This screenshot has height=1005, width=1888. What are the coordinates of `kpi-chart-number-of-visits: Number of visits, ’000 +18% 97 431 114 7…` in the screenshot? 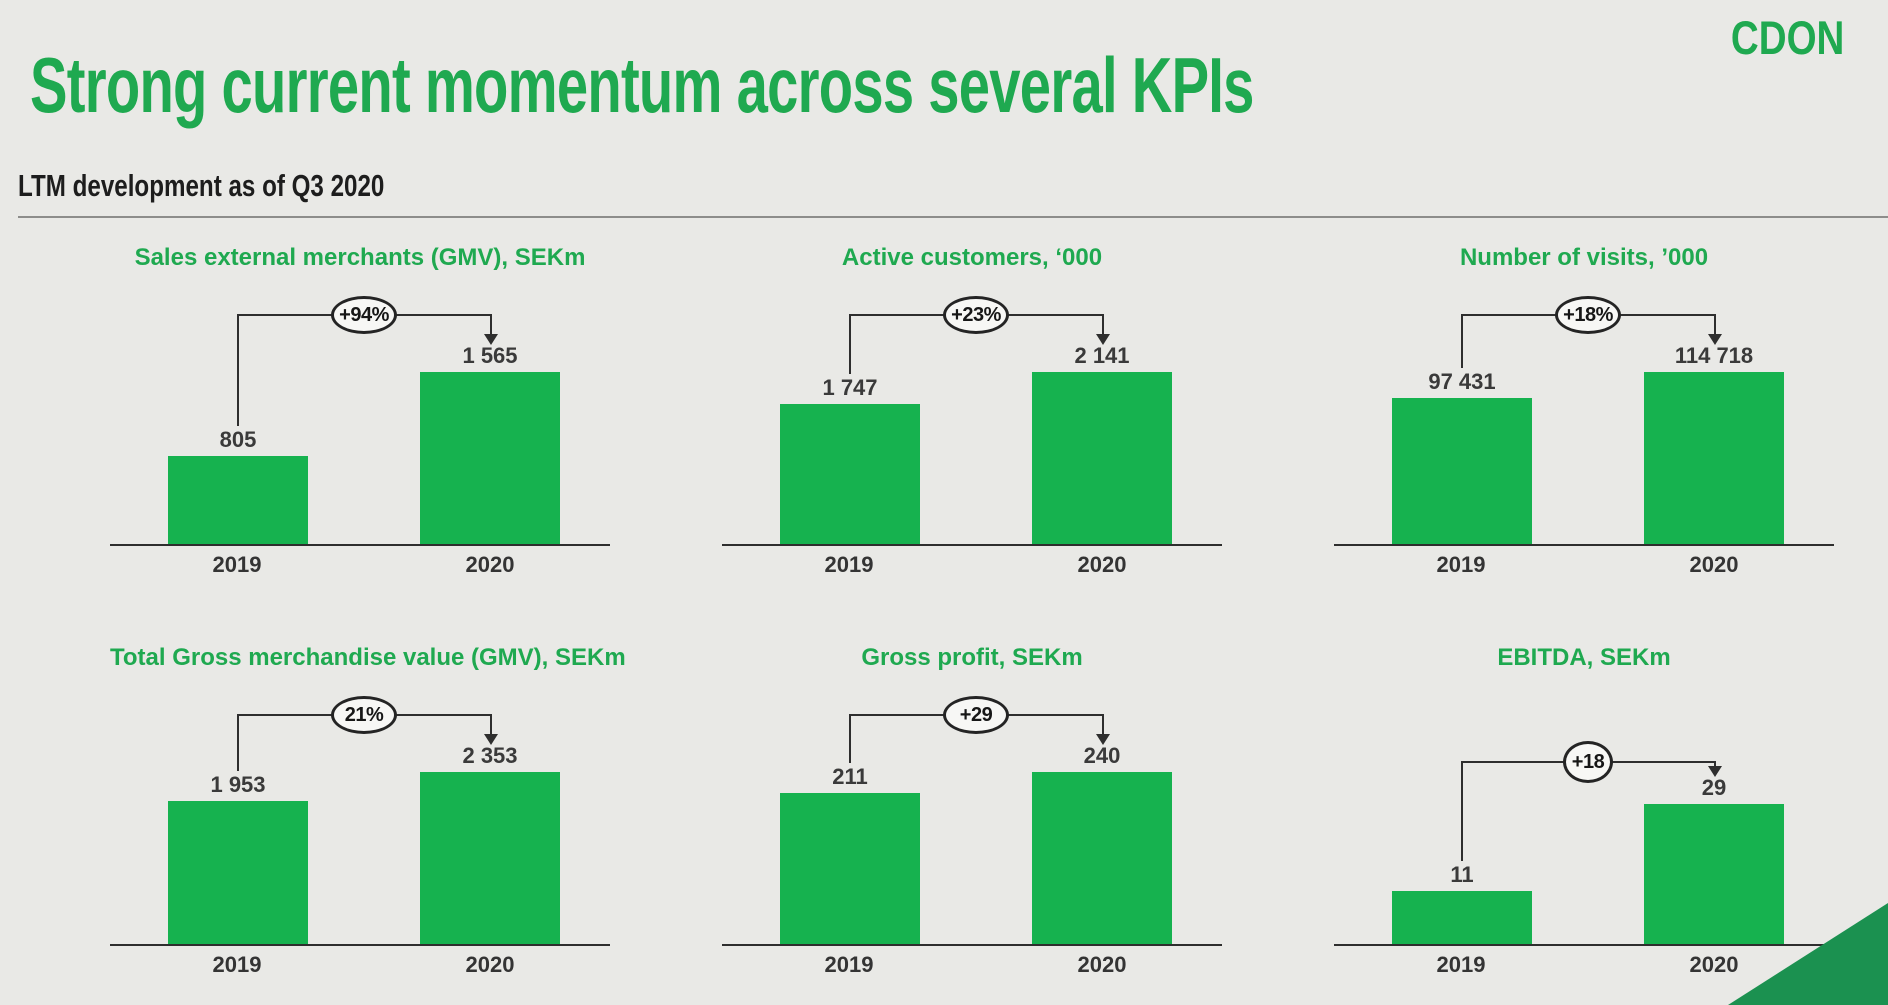 It's located at (1584, 410).